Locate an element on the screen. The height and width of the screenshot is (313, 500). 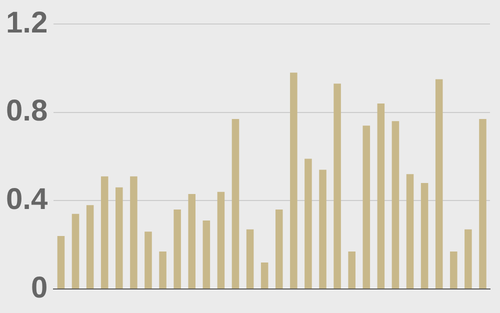
y-tick-label: 0.4 is located at coordinates (27, 199).